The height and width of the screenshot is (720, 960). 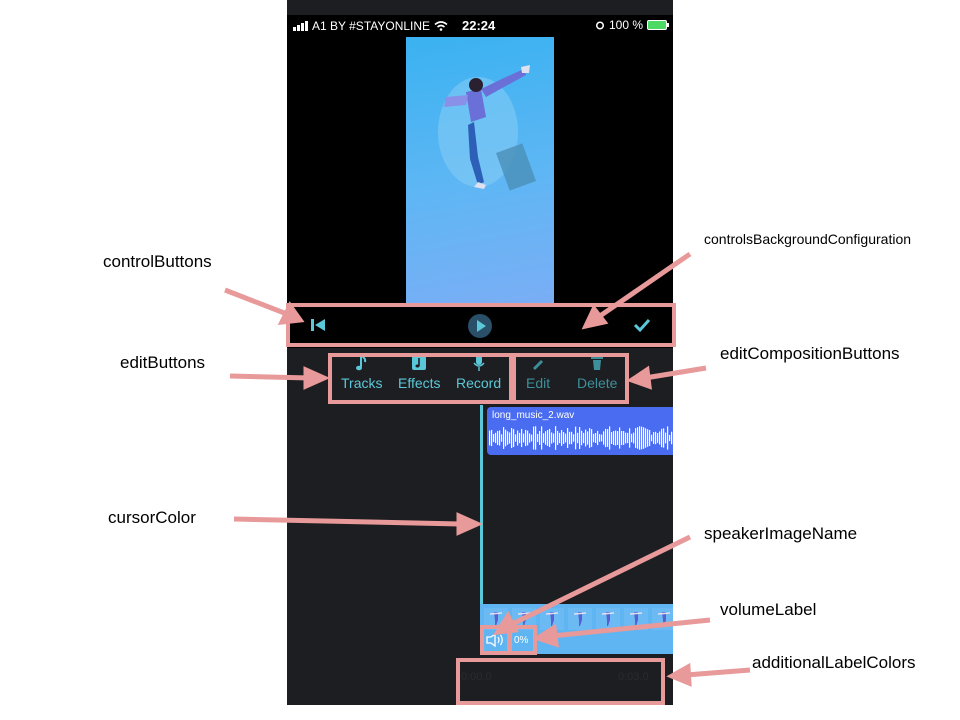 I want to click on speaker-icon, so click(x=496, y=640).